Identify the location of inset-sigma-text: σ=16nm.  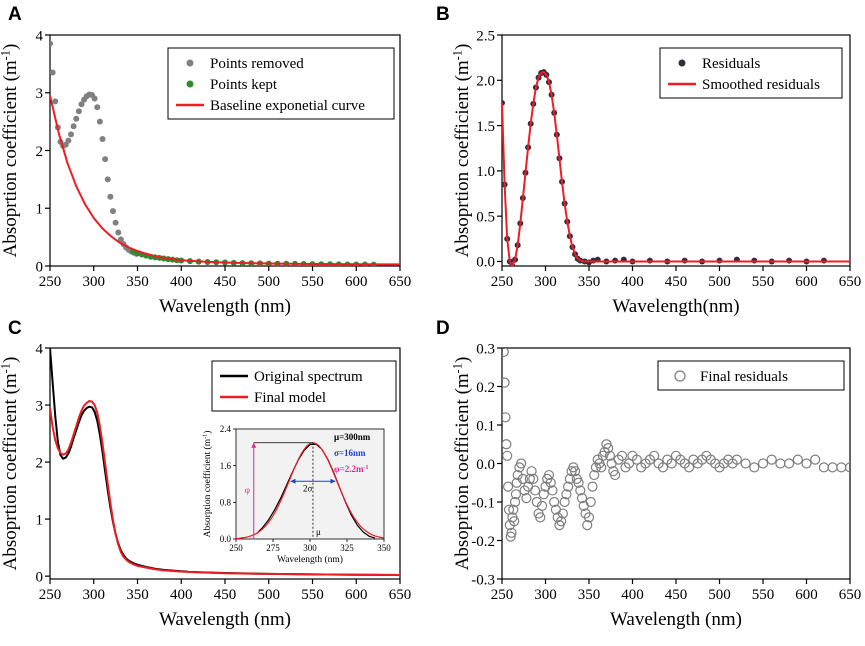
(350, 453).